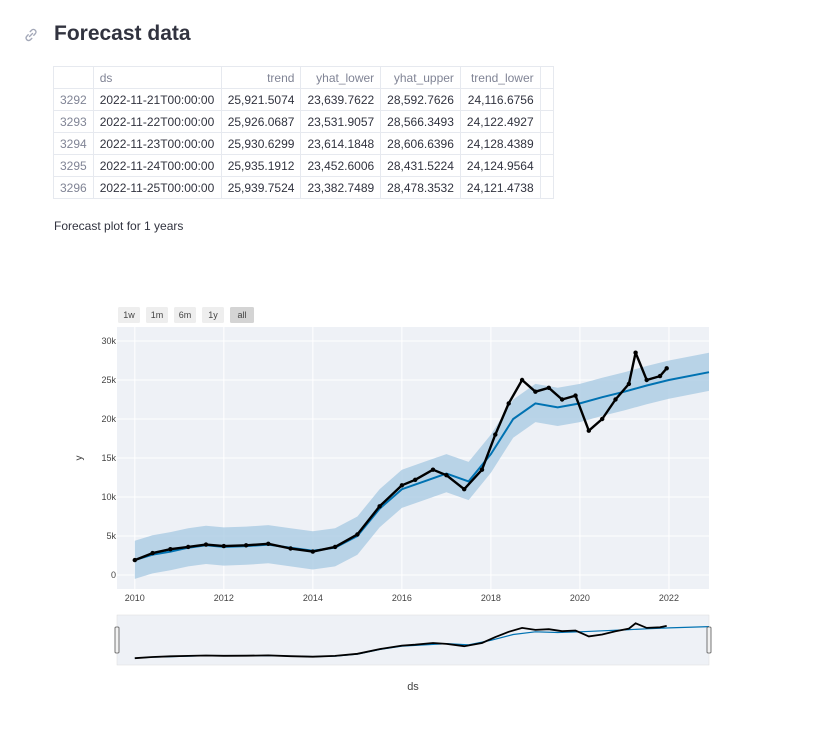  I want to click on range-button-1y, so click(213, 315).